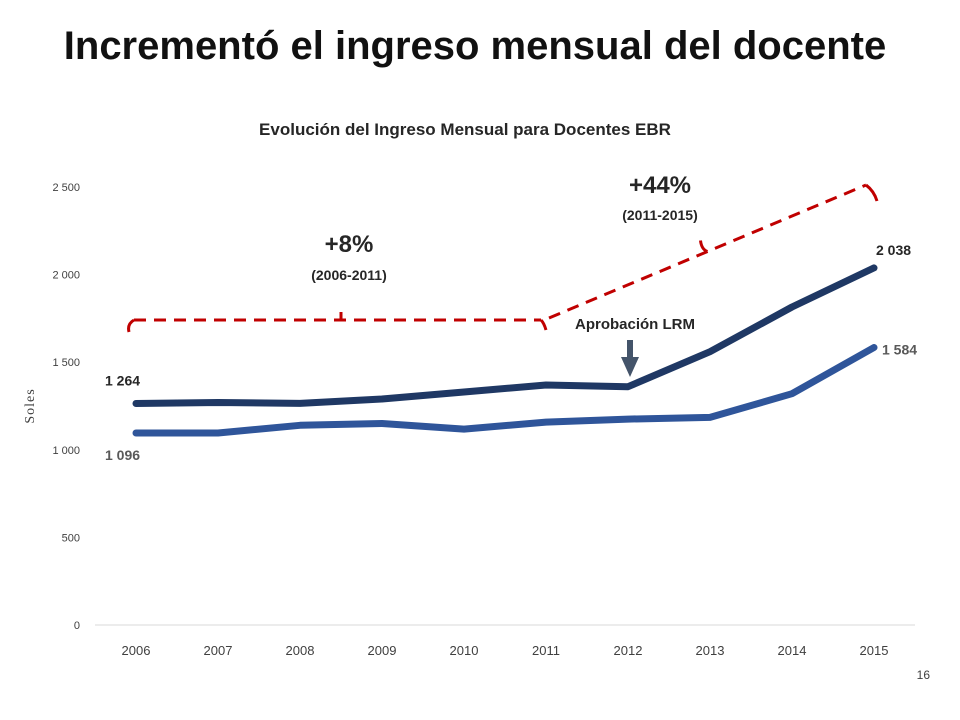 This screenshot has height=720, width=960. What do you see at coordinates (349, 275) in the screenshot?
I see `growth-sublabel-1: (2006-2011)` at bounding box center [349, 275].